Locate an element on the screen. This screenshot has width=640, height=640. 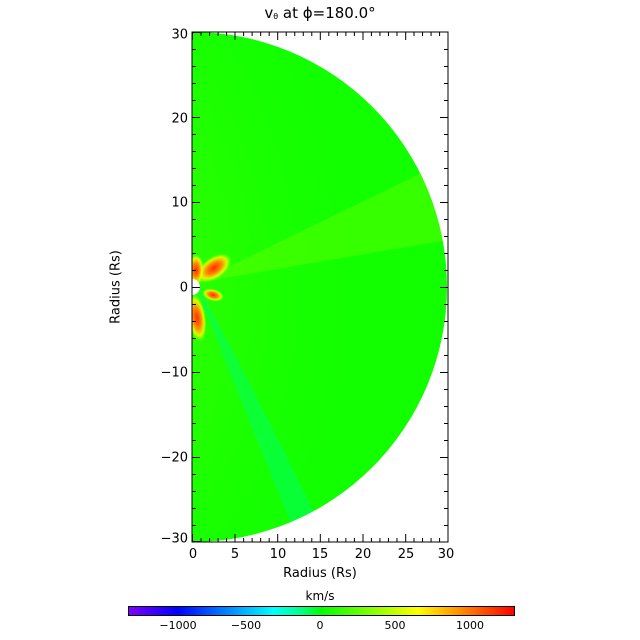
y-tick-label: 0 is located at coordinates (183, 288).